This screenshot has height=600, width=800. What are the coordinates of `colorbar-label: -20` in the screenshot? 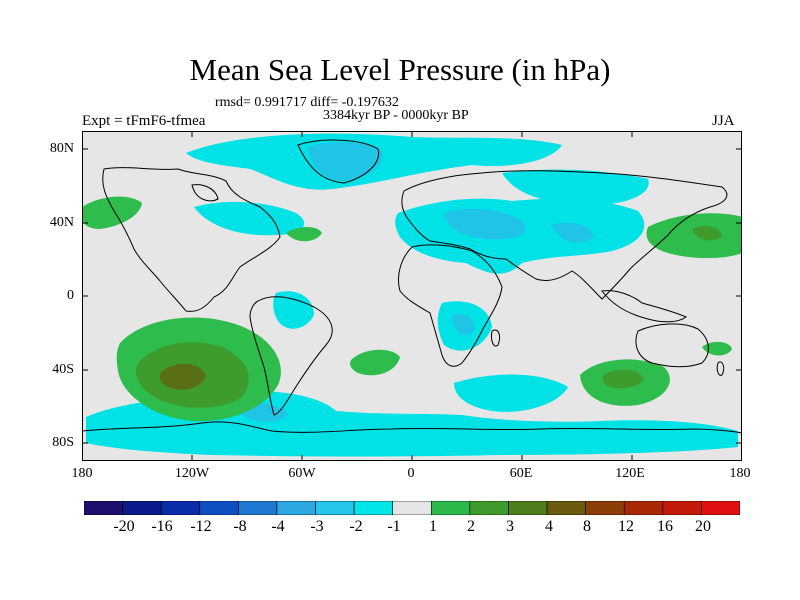 It's located at (124, 526).